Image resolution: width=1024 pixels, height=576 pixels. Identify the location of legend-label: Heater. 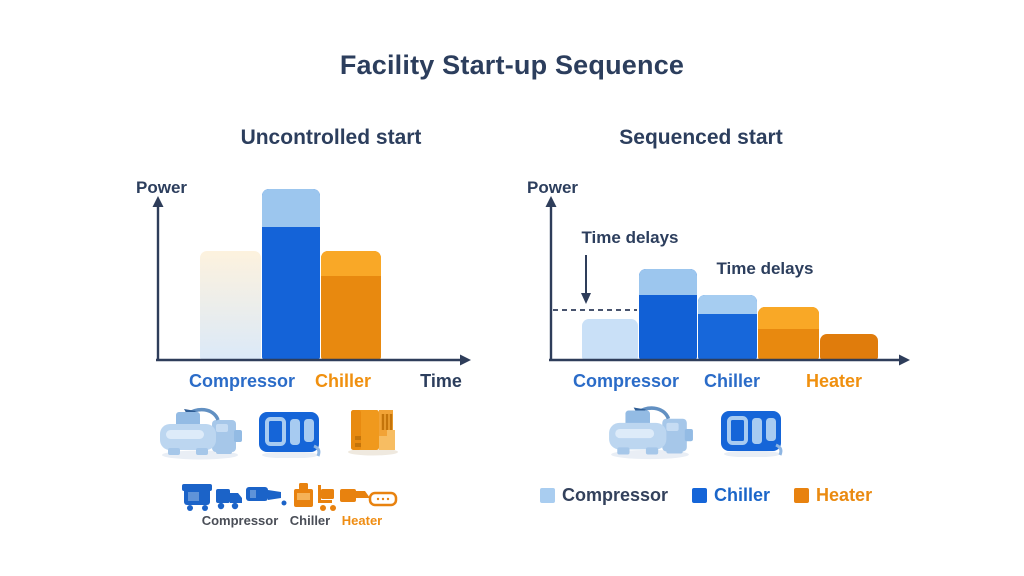
(844, 495).